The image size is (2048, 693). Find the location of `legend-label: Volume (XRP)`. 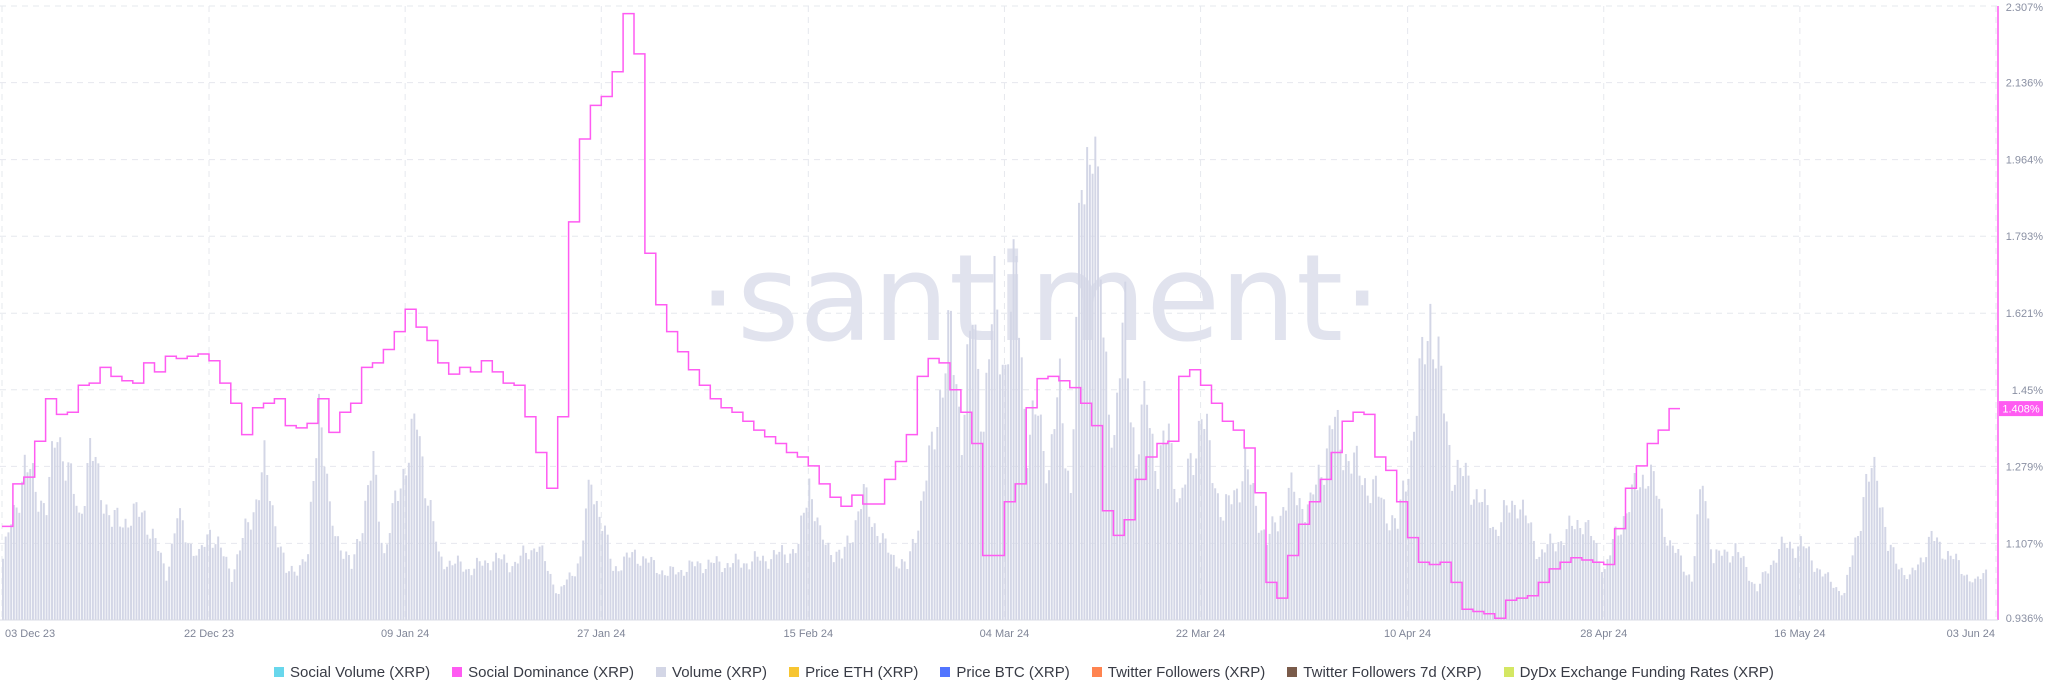

legend-label: Volume (XRP) is located at coordinates (720, 672).